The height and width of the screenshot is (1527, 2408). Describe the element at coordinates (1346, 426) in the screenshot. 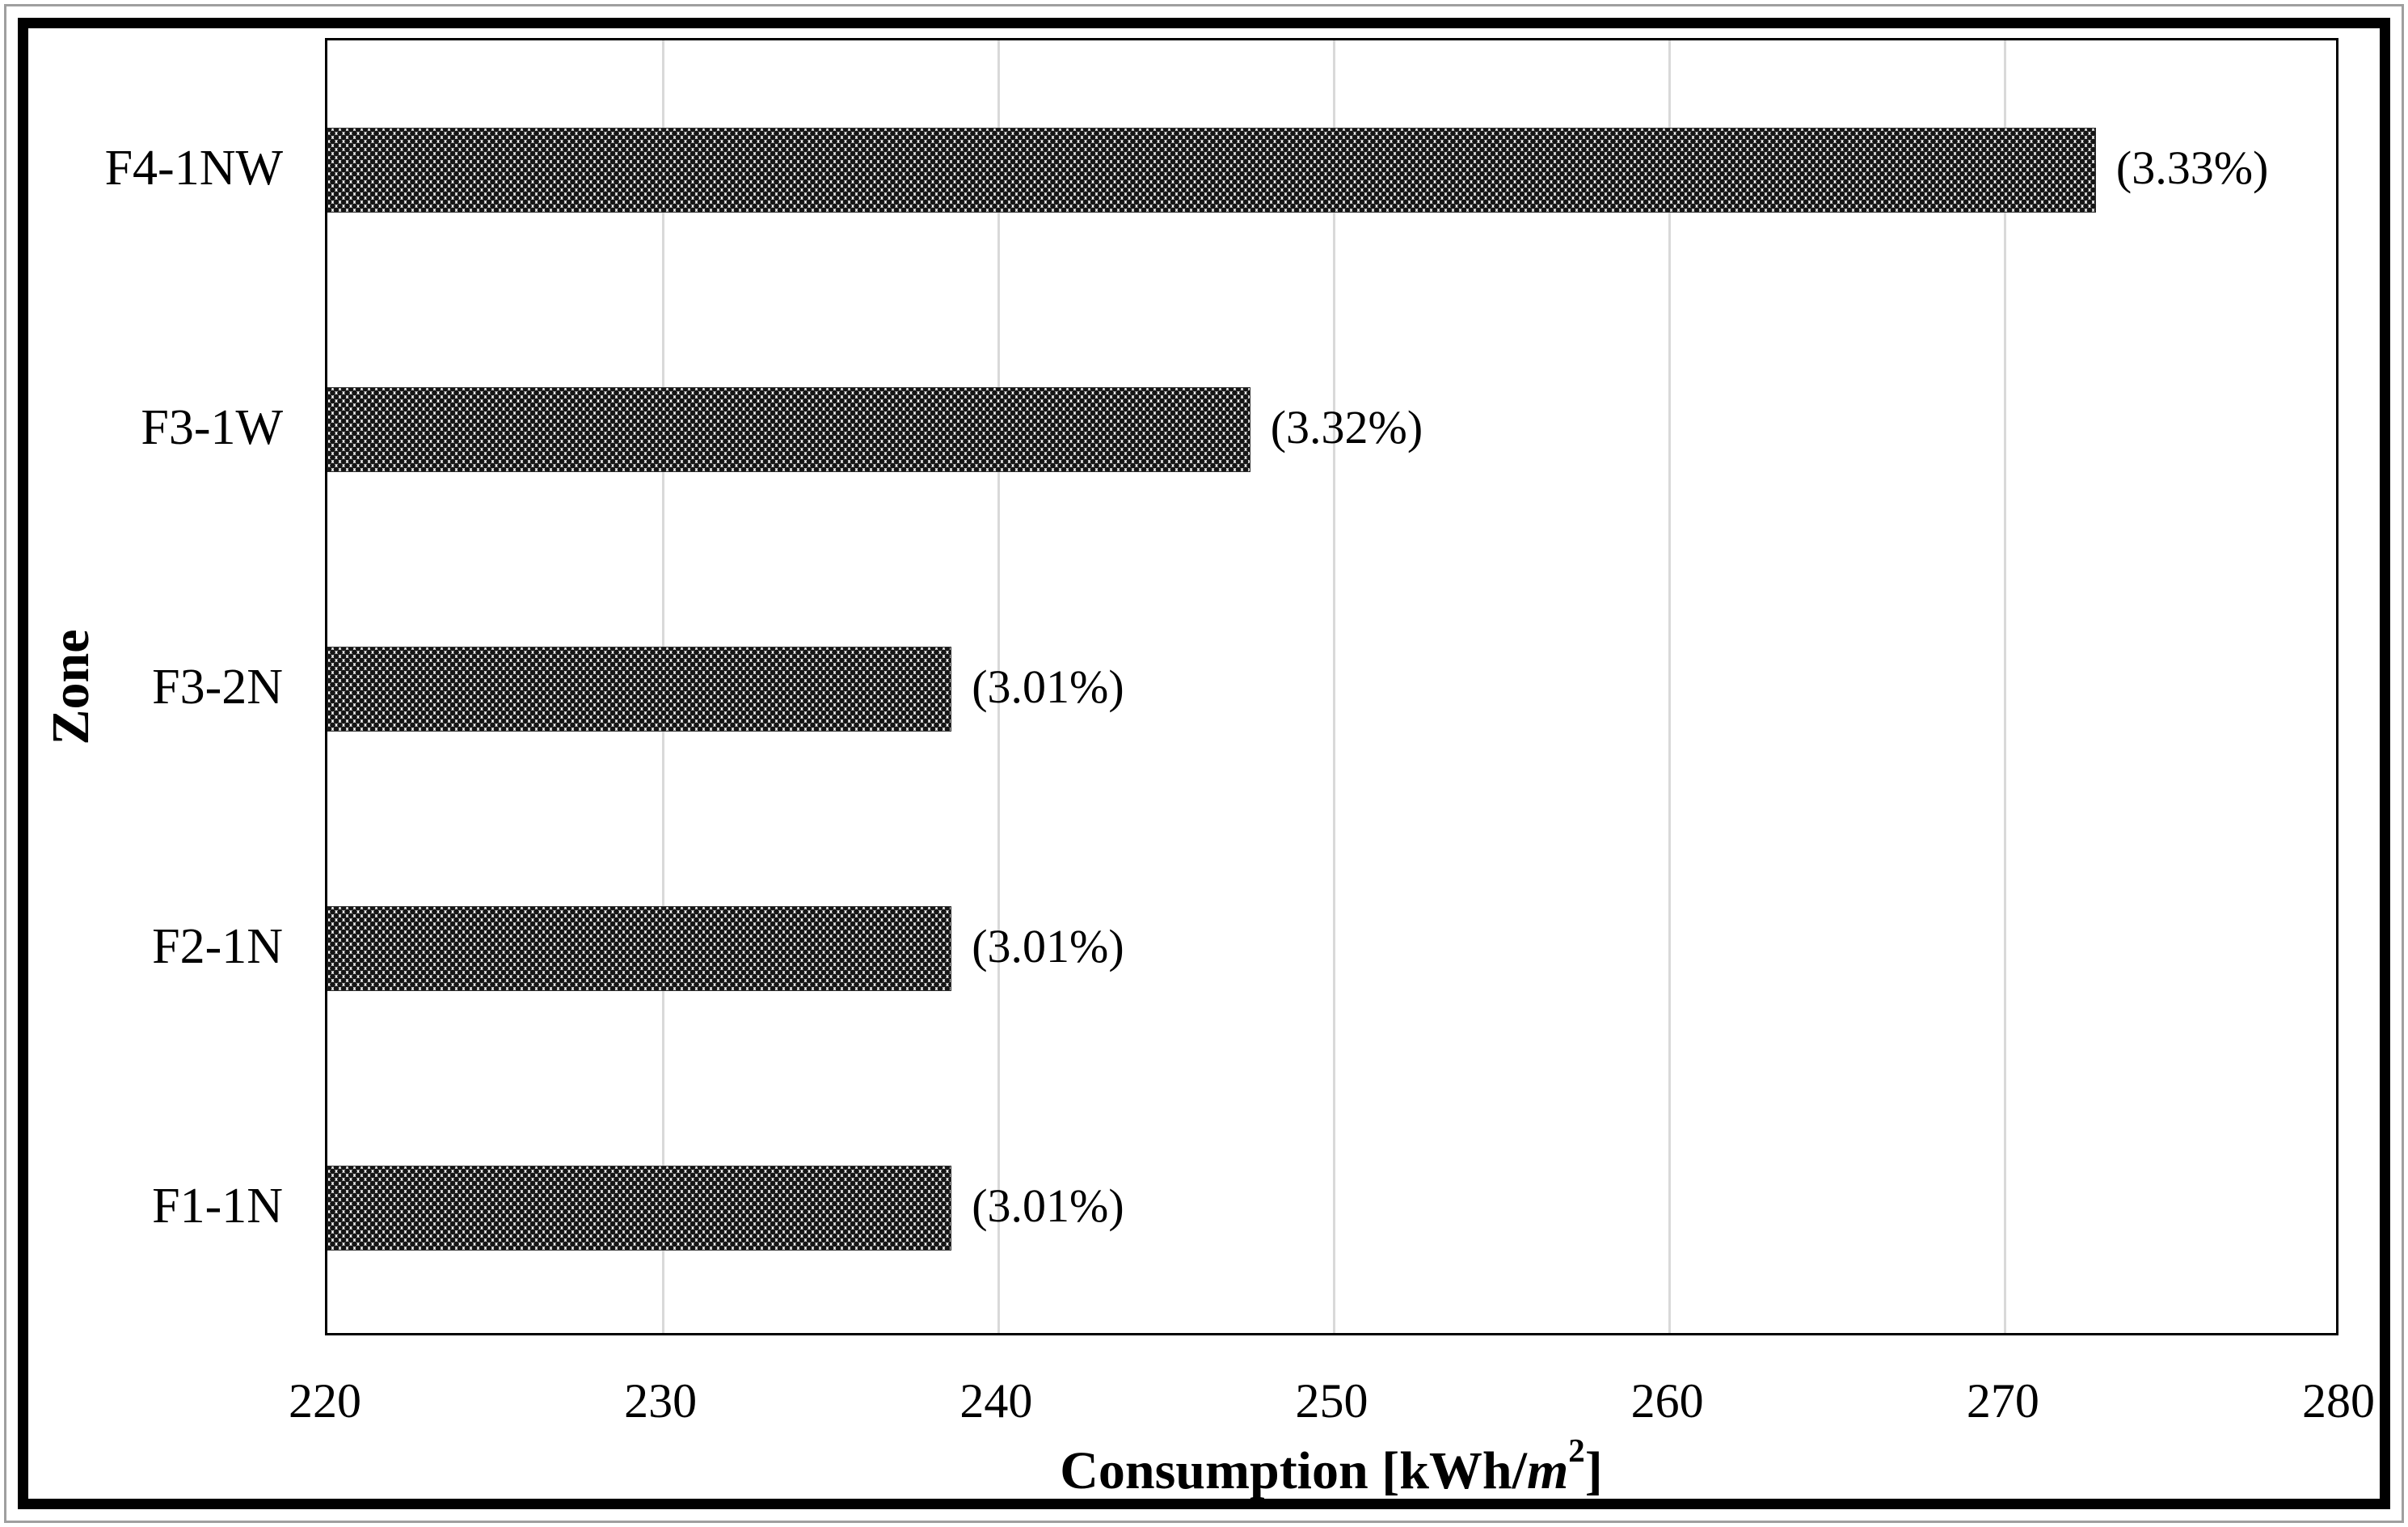

I see `bar-value-label-F3-1W: (3.32%)` at that location.